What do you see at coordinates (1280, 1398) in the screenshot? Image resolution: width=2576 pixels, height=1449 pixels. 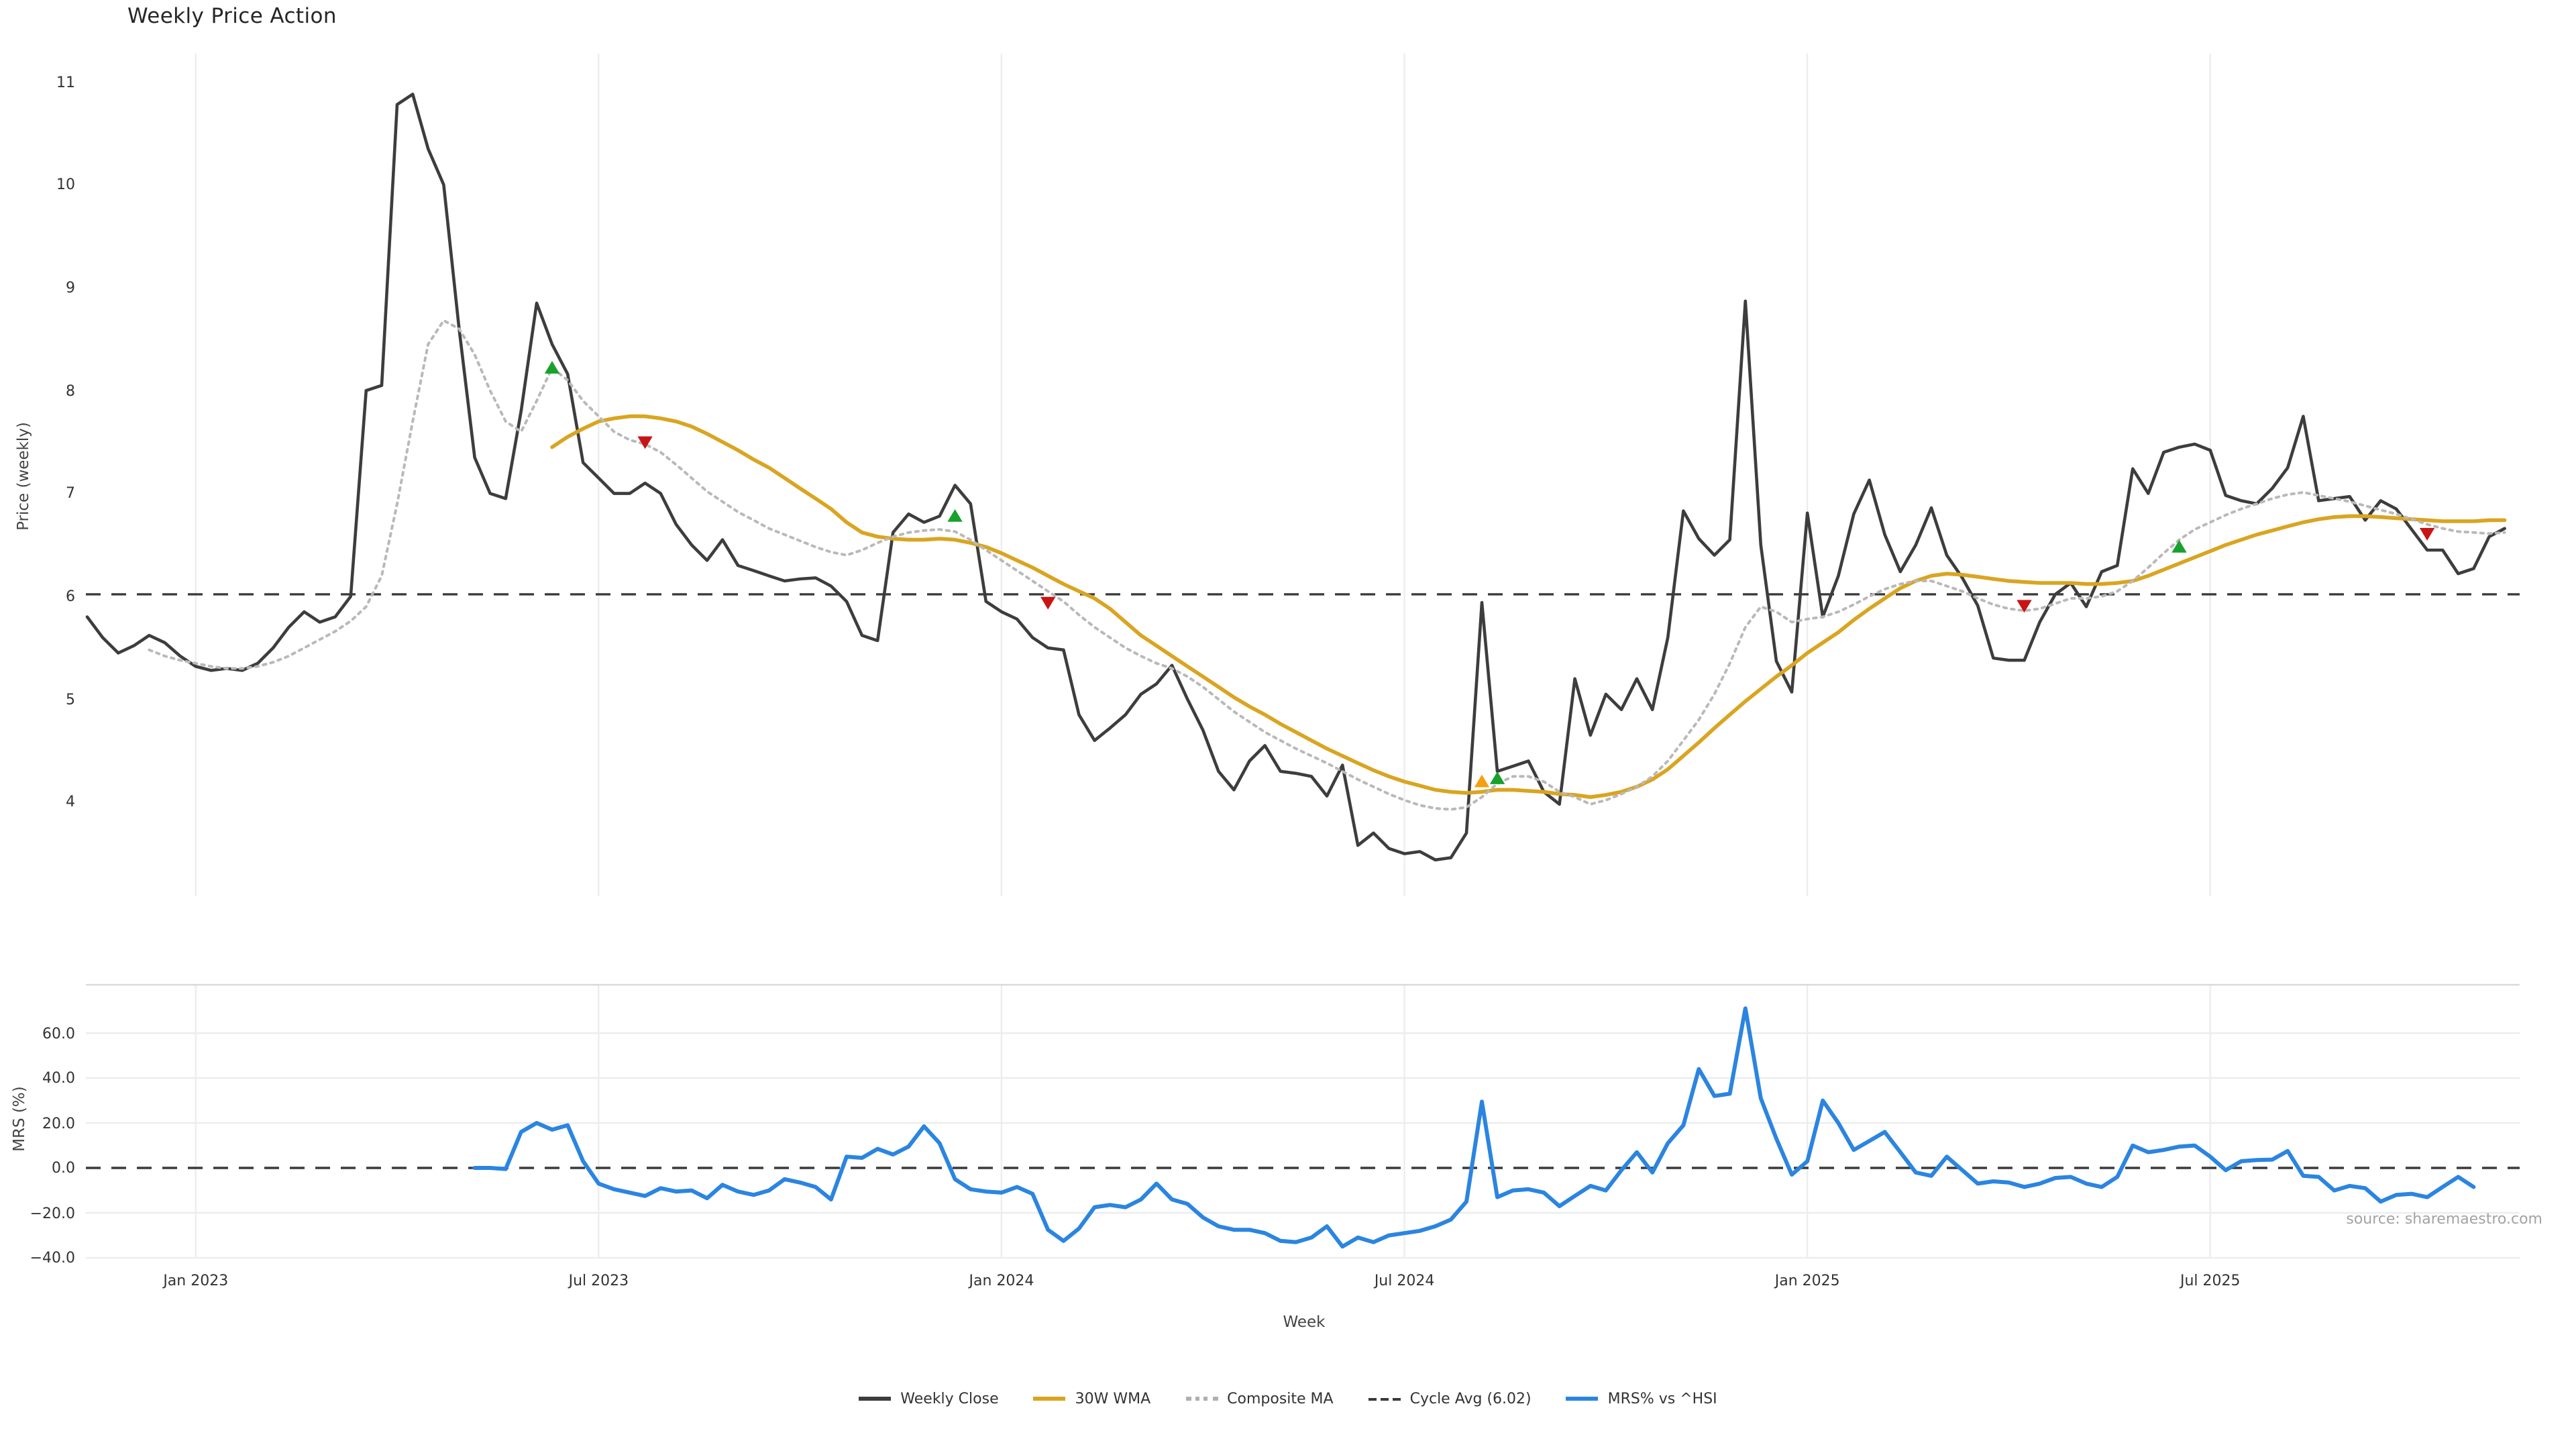 I see `legend-label: Composite MA` at bounding box center [1280, 1398].